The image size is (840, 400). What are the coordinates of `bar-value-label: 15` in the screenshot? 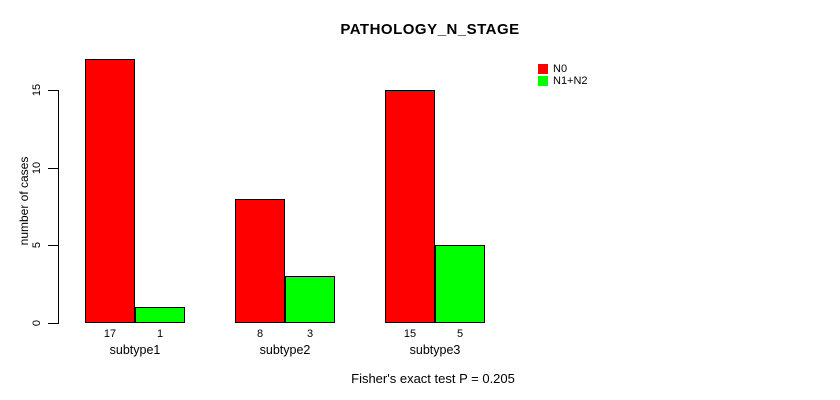 It's located at (410, 334).